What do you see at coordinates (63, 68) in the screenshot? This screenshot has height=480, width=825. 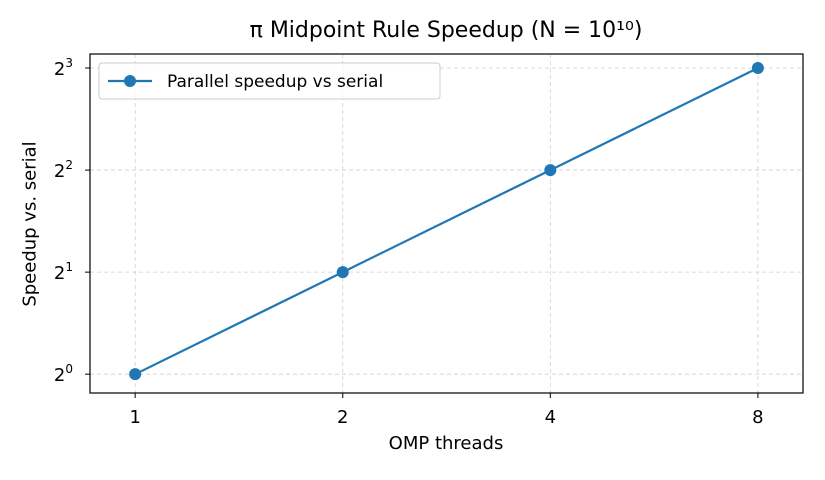 I see `y-tick-label: 23` at bounding box center [63, 68].